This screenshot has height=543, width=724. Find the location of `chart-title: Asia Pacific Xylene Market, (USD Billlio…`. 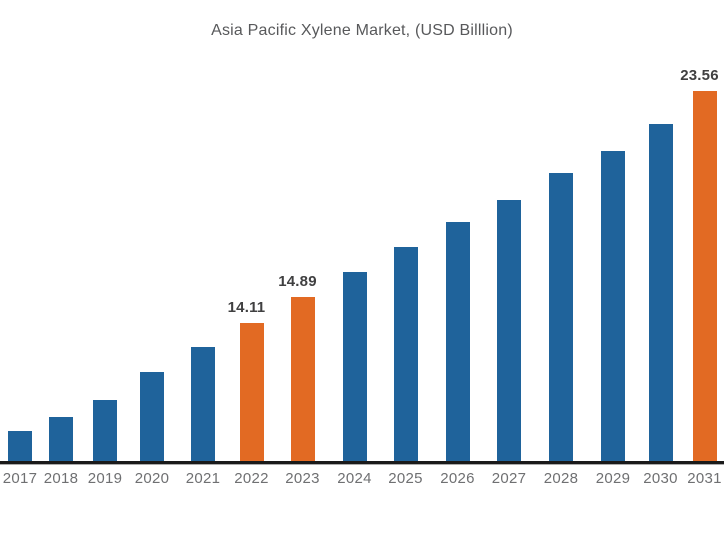

chart-title: Asia Pacific Xylene Market, (USD Billlio… is located at coordinates (362, 30).